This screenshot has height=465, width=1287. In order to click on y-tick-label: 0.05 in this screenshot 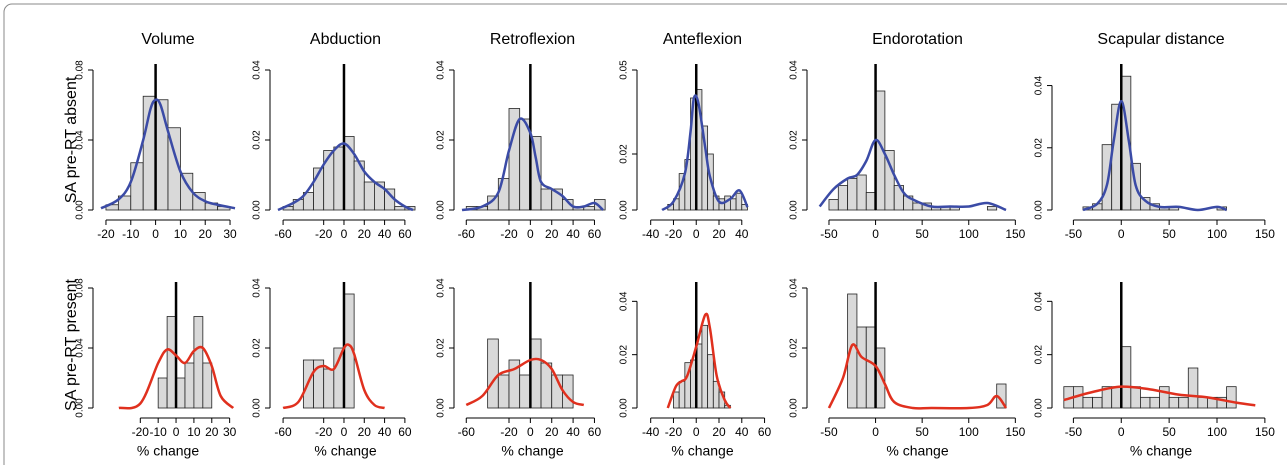, I will do `click(624, 70)`.